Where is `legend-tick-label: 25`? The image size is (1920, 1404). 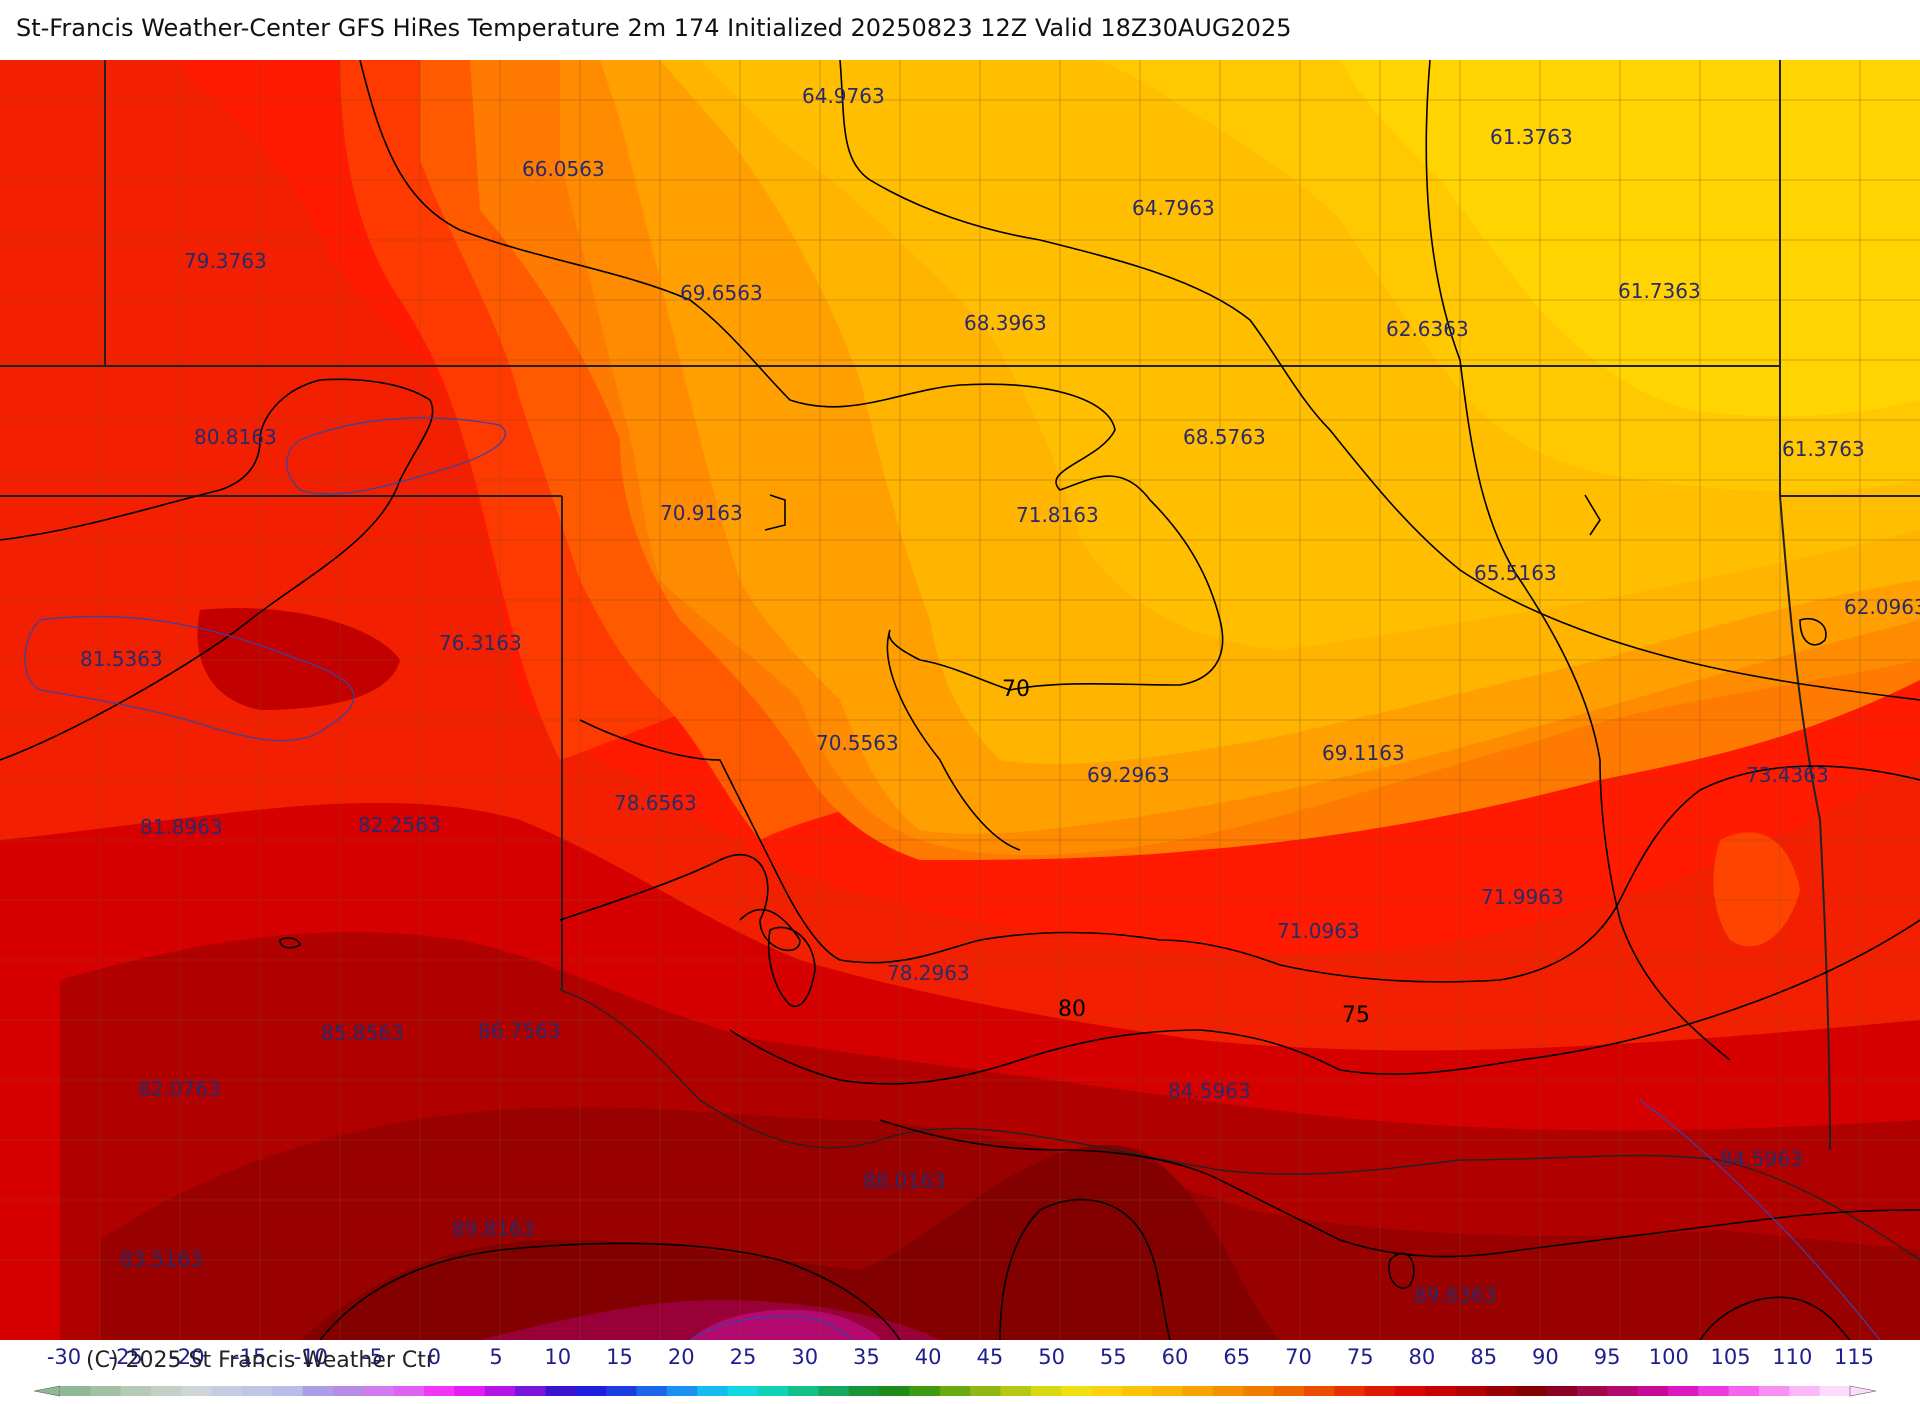 legend-tick-label: 25 is located at coordinates (743, 1357).